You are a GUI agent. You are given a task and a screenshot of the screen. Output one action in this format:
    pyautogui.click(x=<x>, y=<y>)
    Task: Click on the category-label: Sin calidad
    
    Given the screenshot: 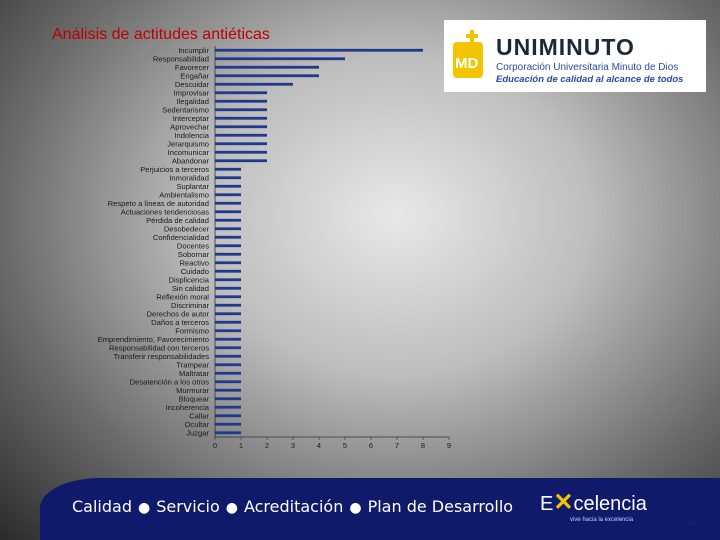 What is the action you would take?
    pyautogui.click(x=190, y=288)
    